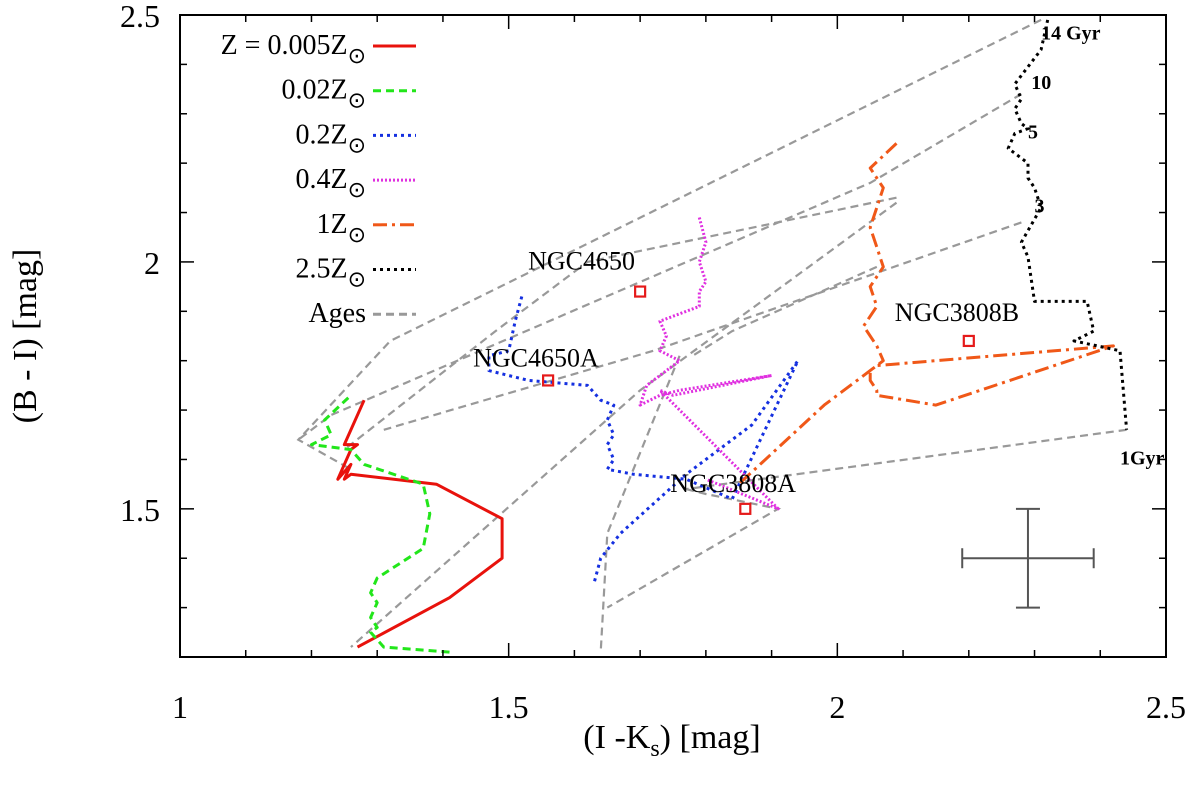 Image resolution: width=1200 pixels, height=792 pixels. Describe the element at coordinates (293, 49) in the screenshot. I see `legend-label-0: Z = 0.005Z⊙` at that location.